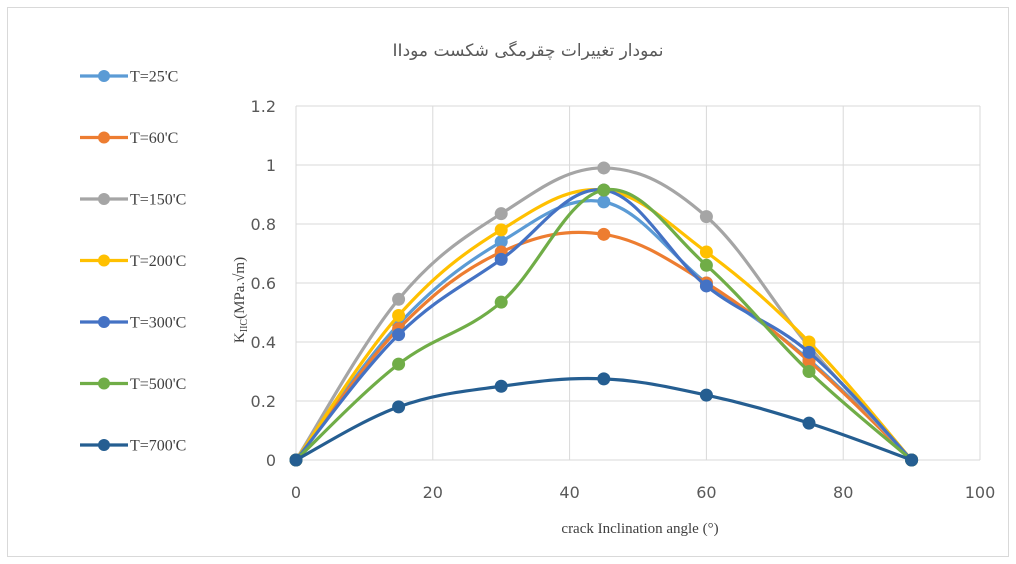 The image size is (1016, 564). I want to click on y-tick-label: 1, so click(271, 165).